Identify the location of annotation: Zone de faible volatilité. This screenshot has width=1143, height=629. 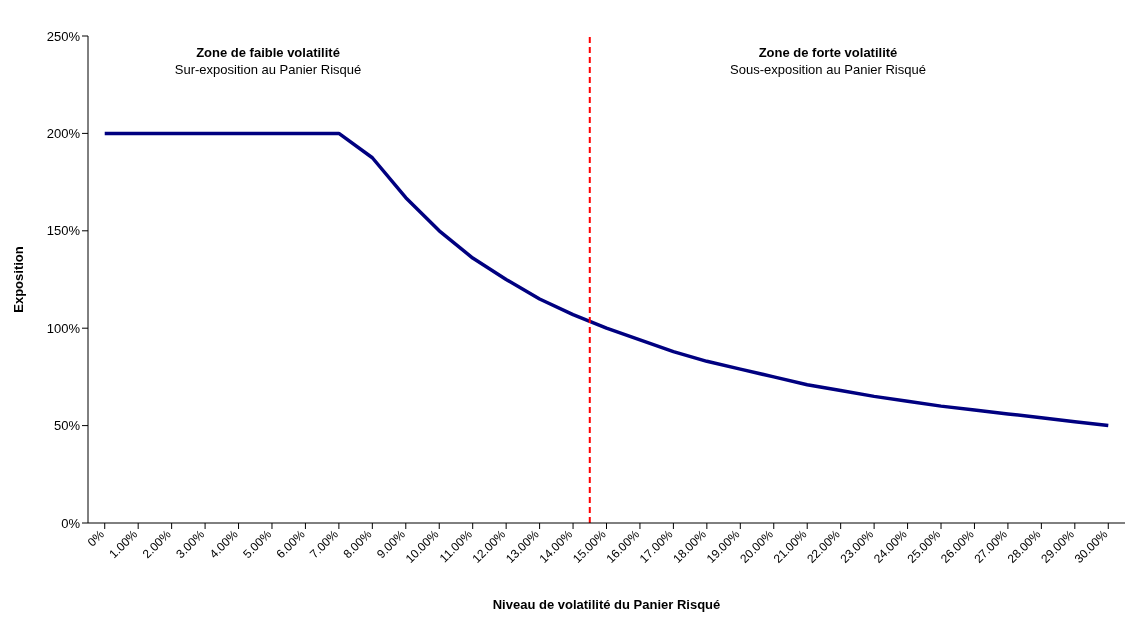
(268, 52).